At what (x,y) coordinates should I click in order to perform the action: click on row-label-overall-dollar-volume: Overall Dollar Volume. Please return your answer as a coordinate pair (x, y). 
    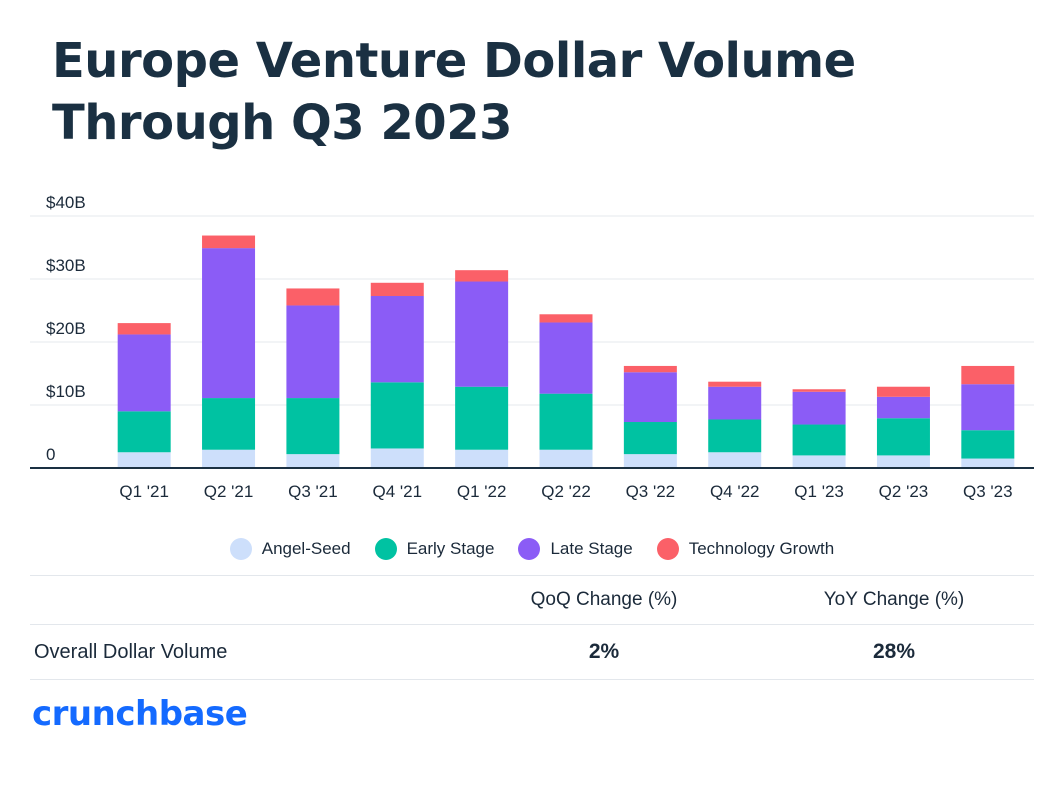
    Looking at the image, I should click on (131, 651).